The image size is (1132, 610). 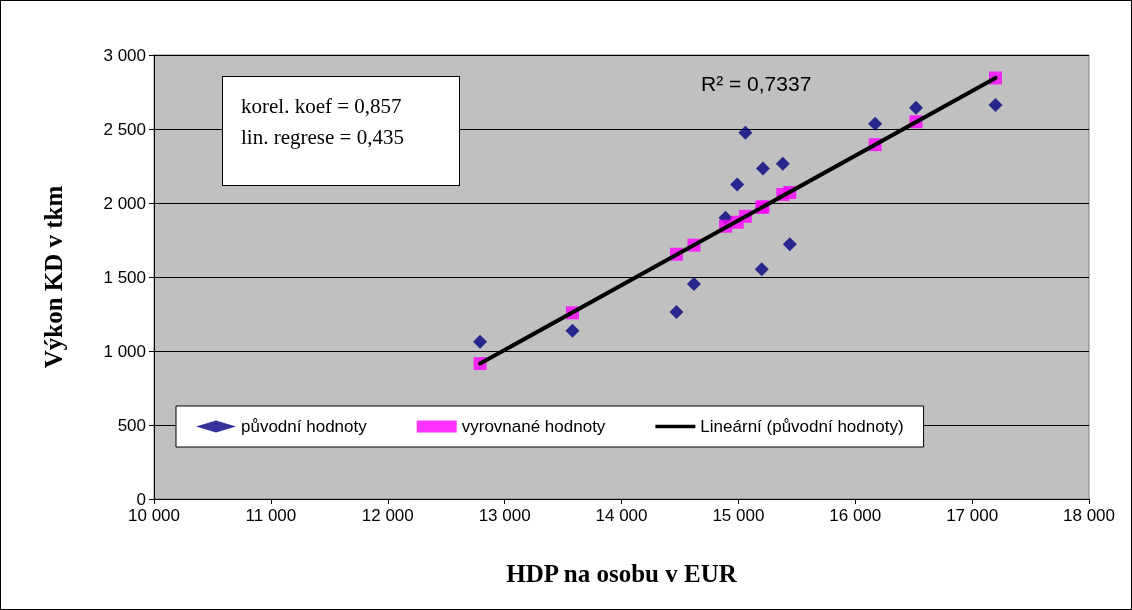 What do you see at coordinates (271, 515) in the screenshot?
I see `x-tick-label: 11 000` at bounding box center [271, 515].